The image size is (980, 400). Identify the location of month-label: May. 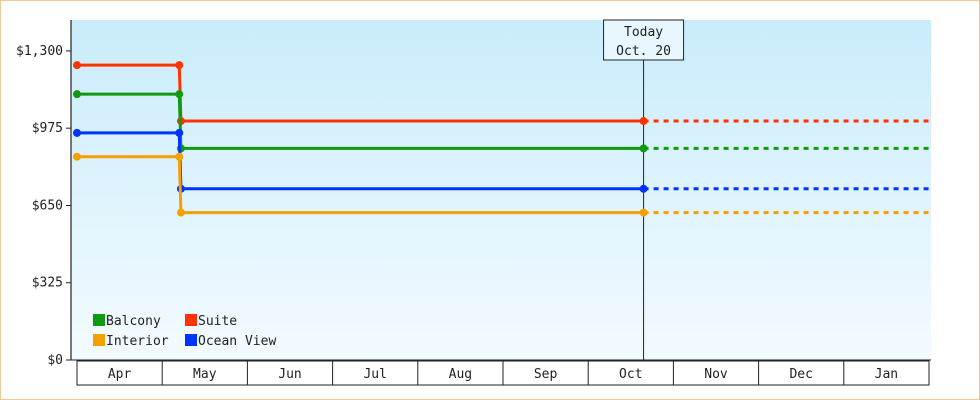
(205, 374).